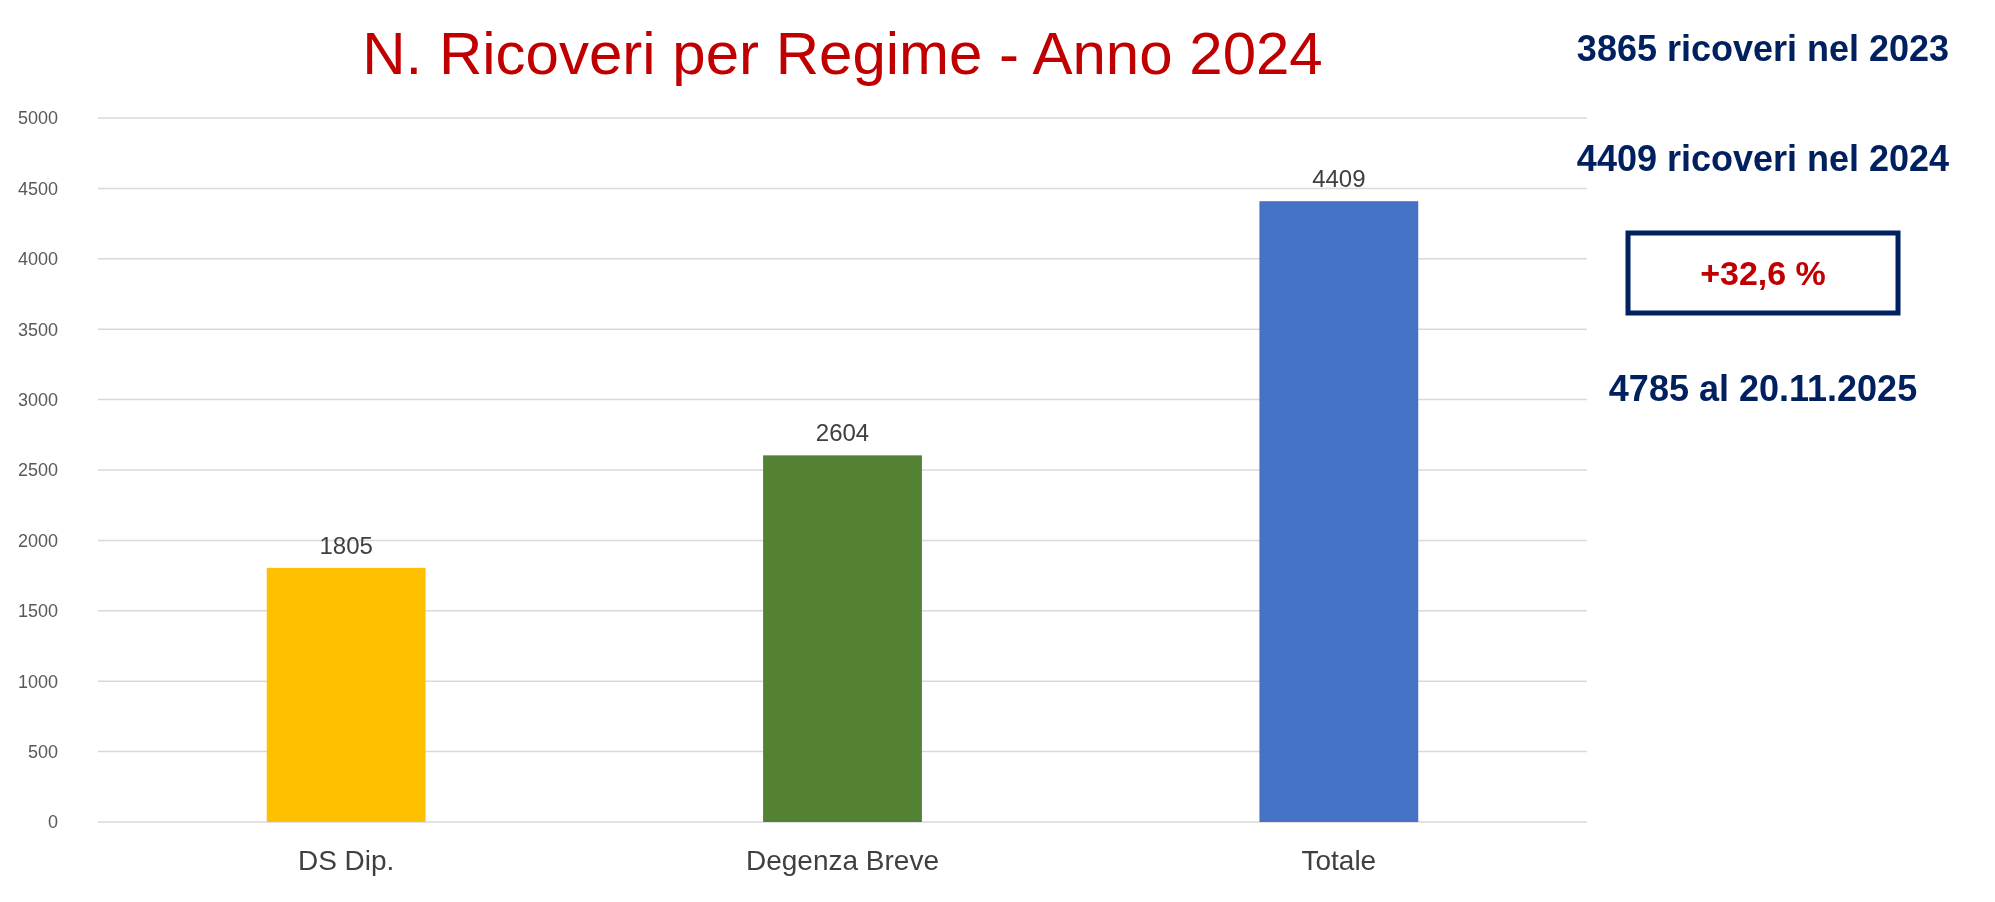 The height and width of the screenshot is (902, 1995). Describe the element at coordinates (42, 751) in the screenshot. I see `y-tick-label: 500` at that location.